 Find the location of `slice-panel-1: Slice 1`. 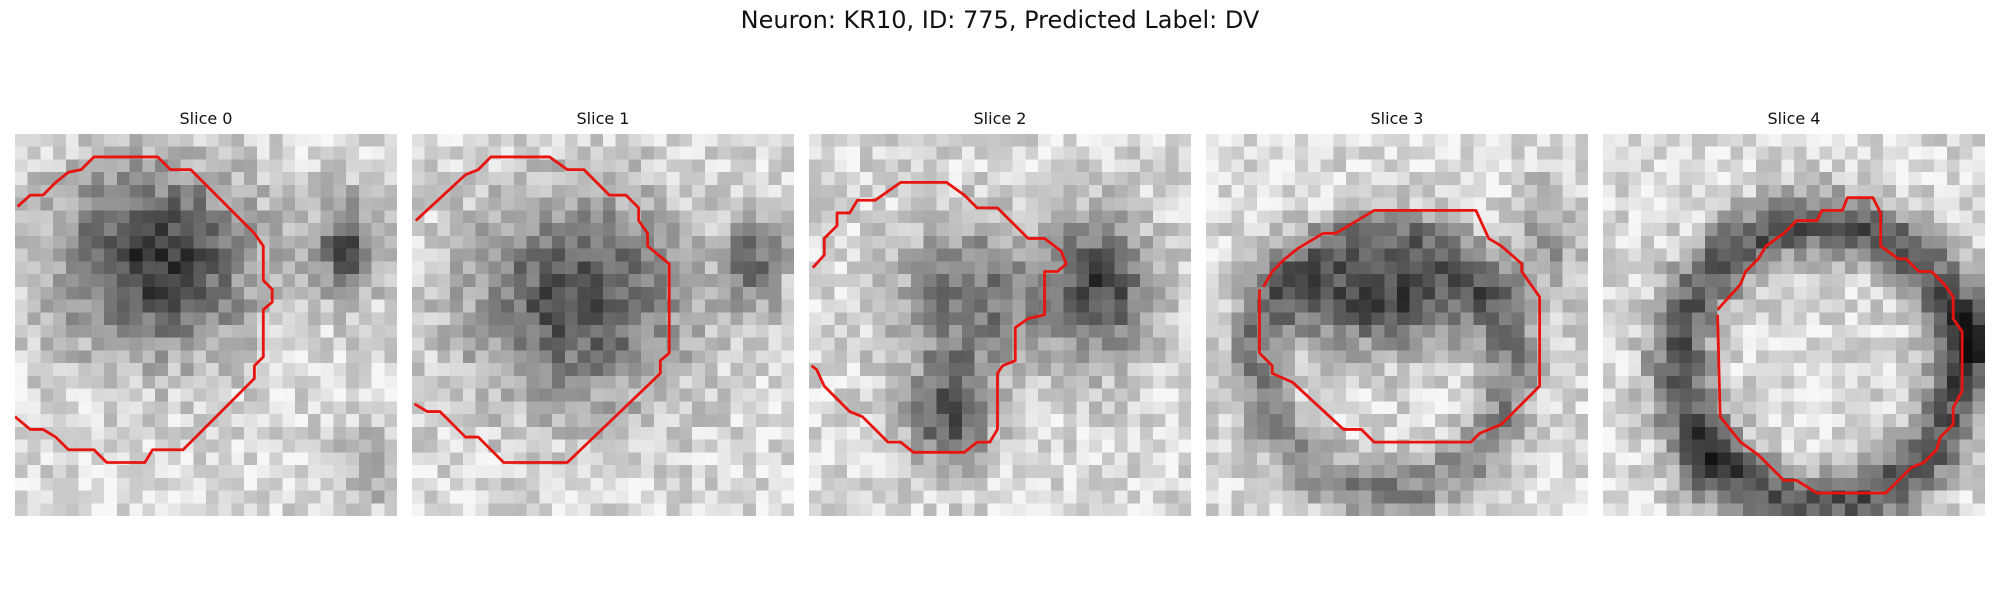

slice-panel-1: Slice 1 is located at coordinates (603, 312).